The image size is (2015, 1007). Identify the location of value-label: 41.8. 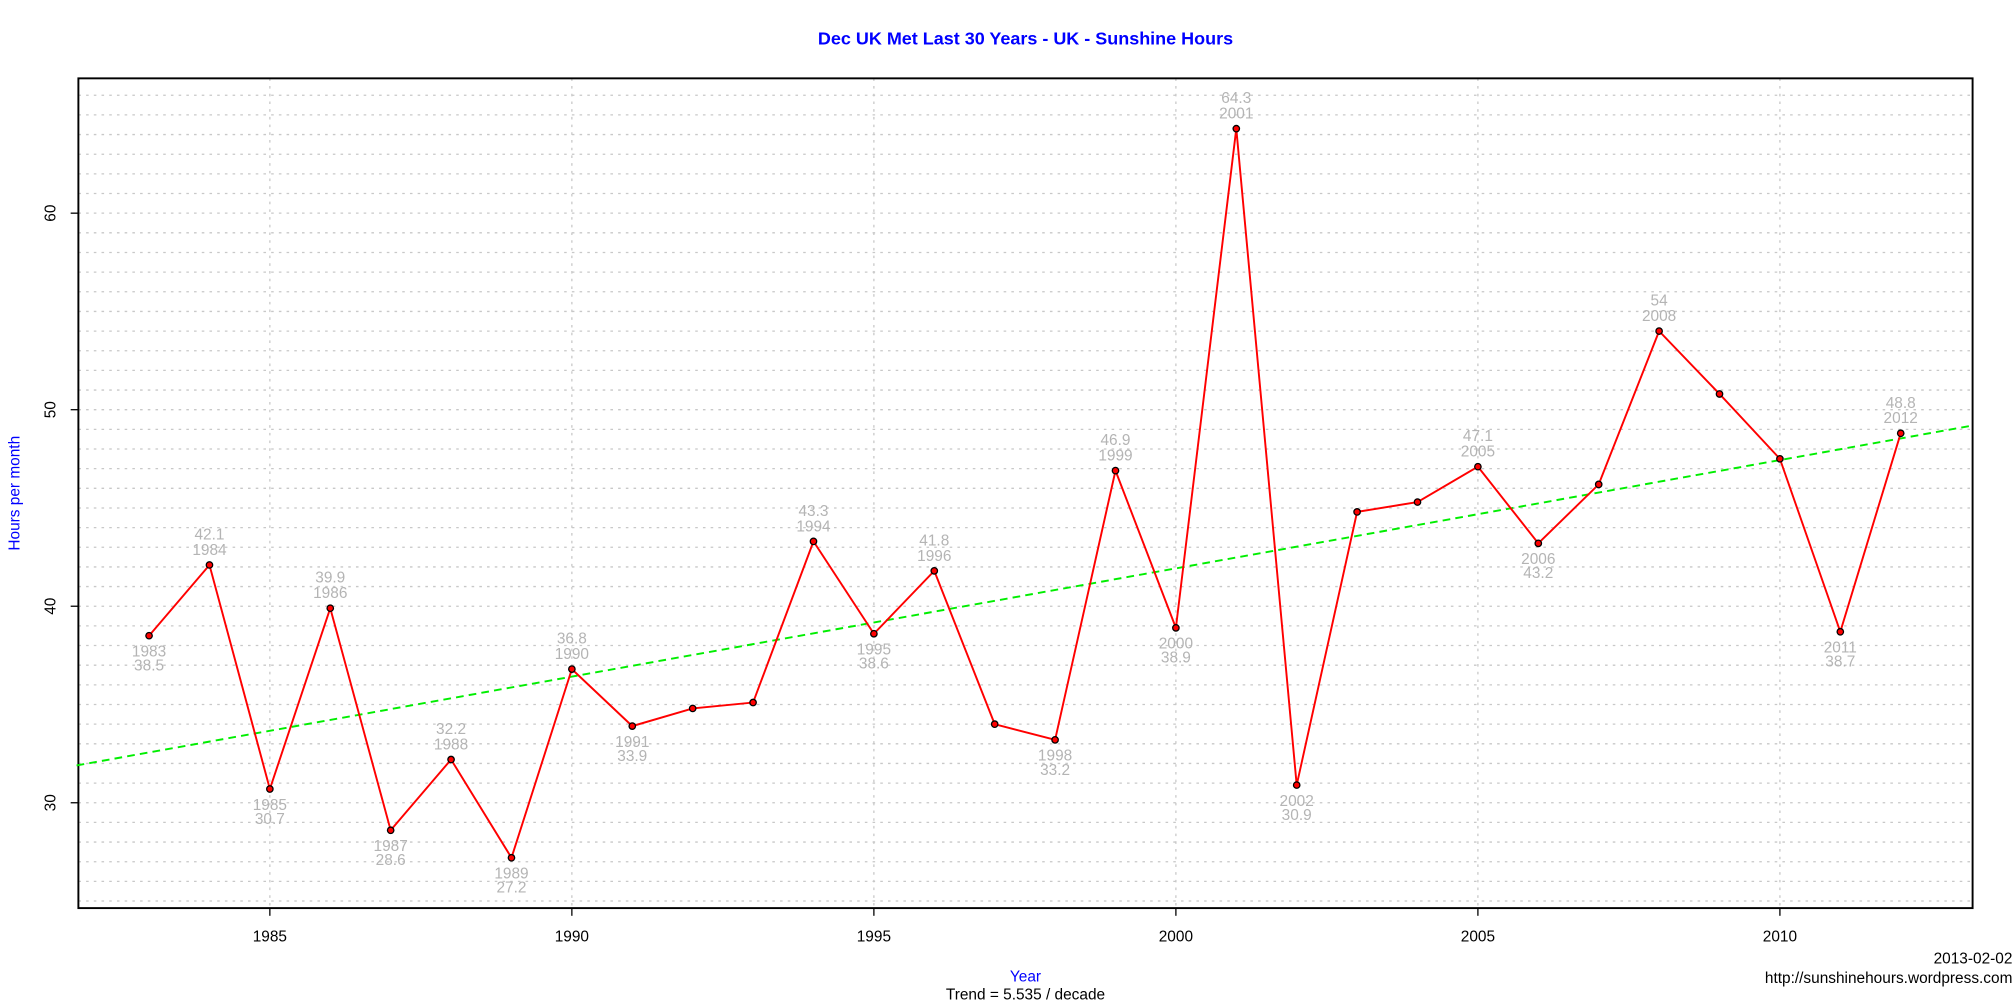
(934, 540).